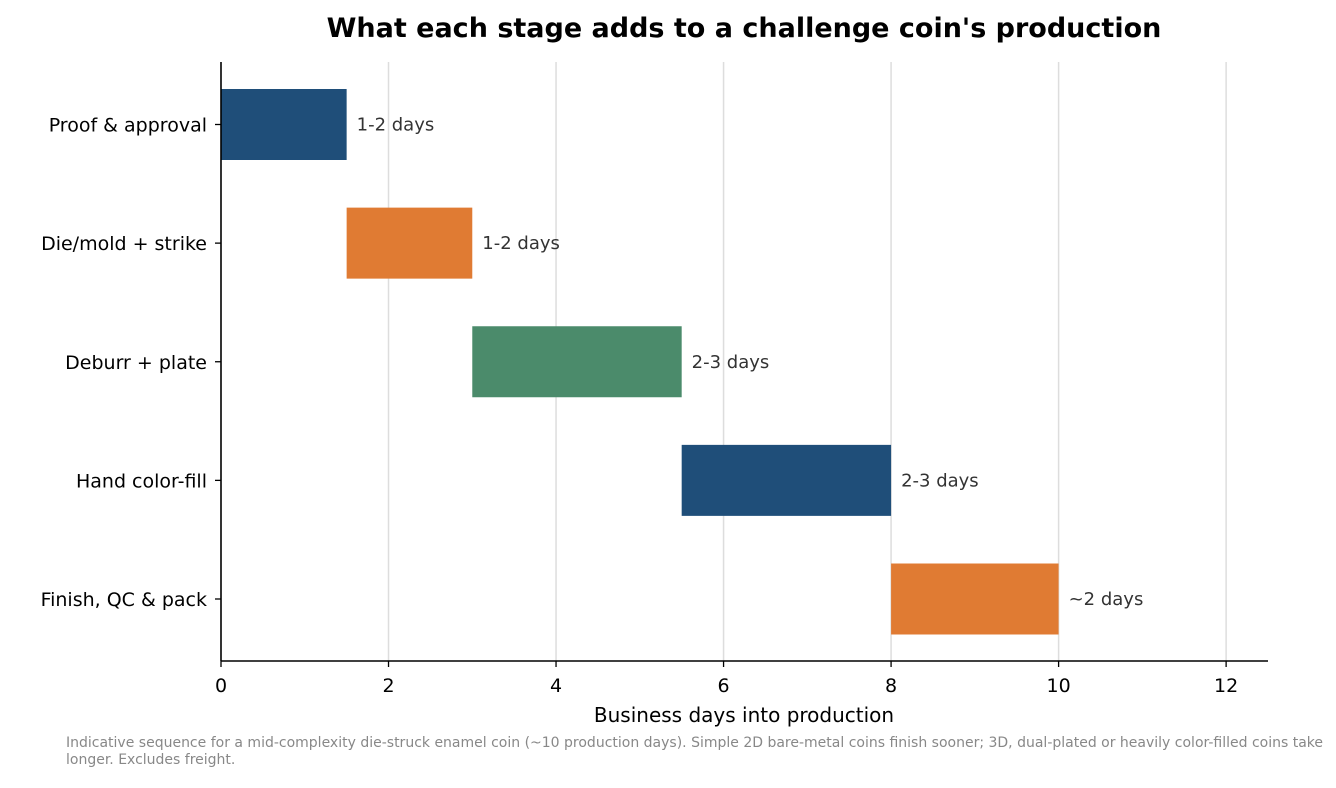 This screenshot has height=788, width=1336. I want to click on x-tick-label: 4, so click(556, 686).